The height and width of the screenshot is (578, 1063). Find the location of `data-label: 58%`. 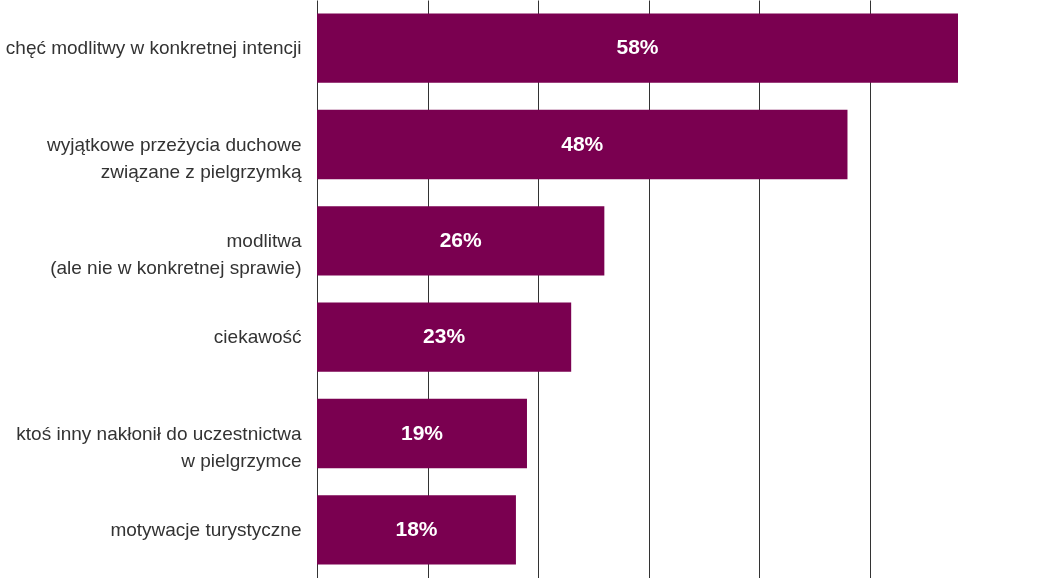

data-label: 58% is located at coordinates (637, 47).